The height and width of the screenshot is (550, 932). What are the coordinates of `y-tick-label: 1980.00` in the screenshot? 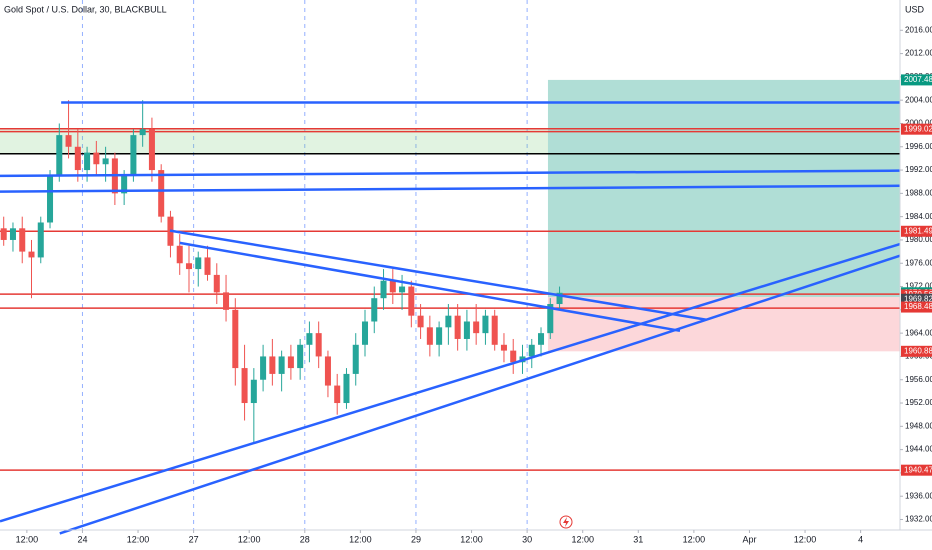 It's located at (918, 239).